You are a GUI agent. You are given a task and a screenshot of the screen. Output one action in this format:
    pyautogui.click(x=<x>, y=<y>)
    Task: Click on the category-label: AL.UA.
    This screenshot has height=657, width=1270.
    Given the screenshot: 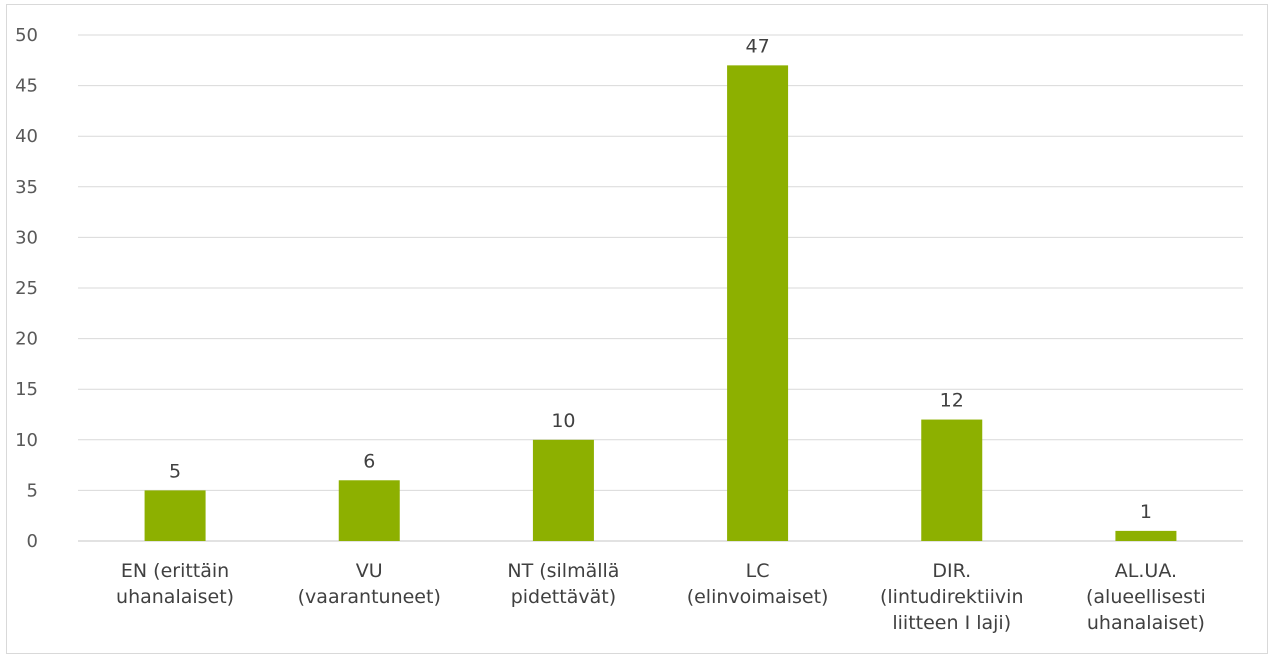 What is the action you would take?
    pyautogui.click(x=1146, y=571)
    